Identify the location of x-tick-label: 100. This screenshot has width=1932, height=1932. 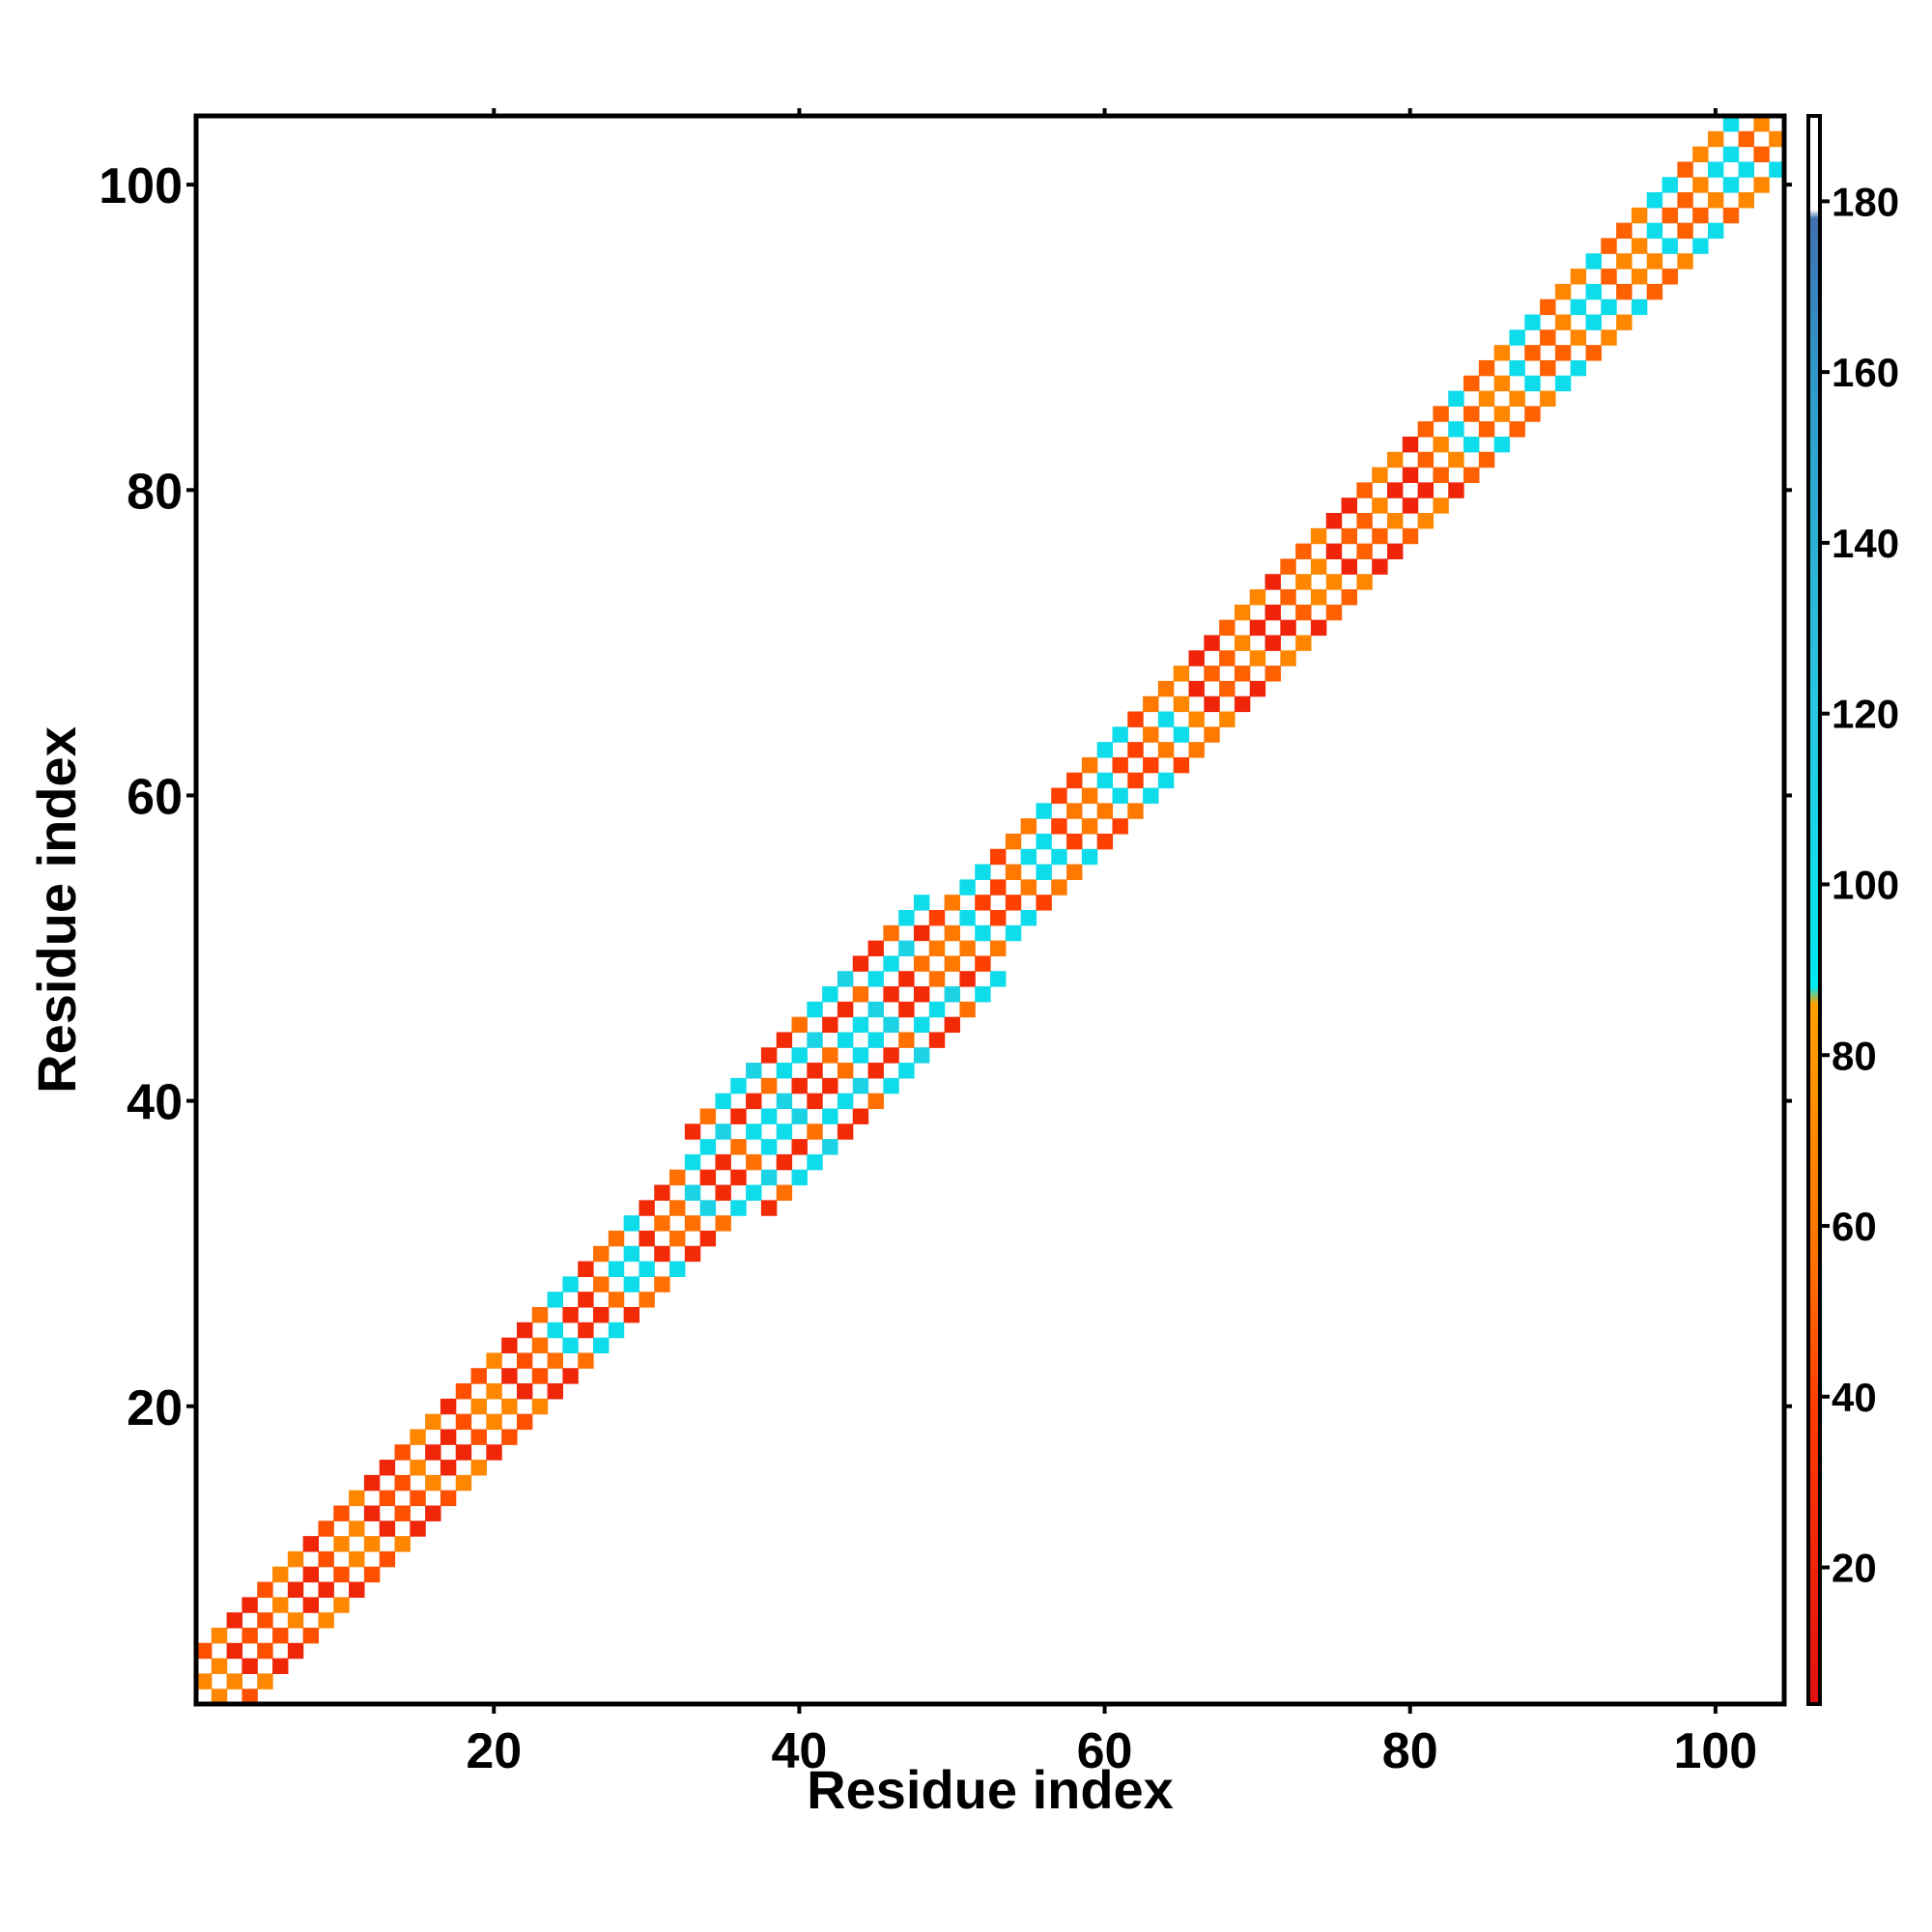
(1715, 1751).